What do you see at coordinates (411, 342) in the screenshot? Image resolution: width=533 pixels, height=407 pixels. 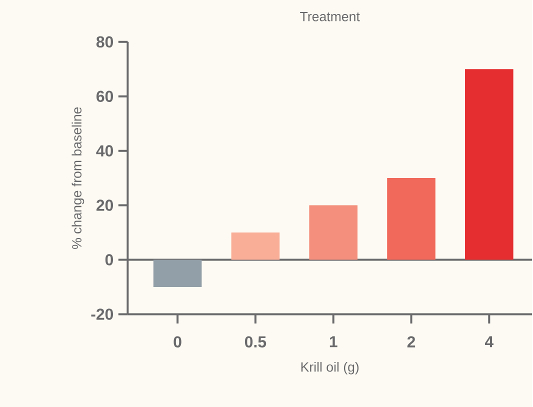 I see `x-tick-label: 2` at bounding box center [411, 342].